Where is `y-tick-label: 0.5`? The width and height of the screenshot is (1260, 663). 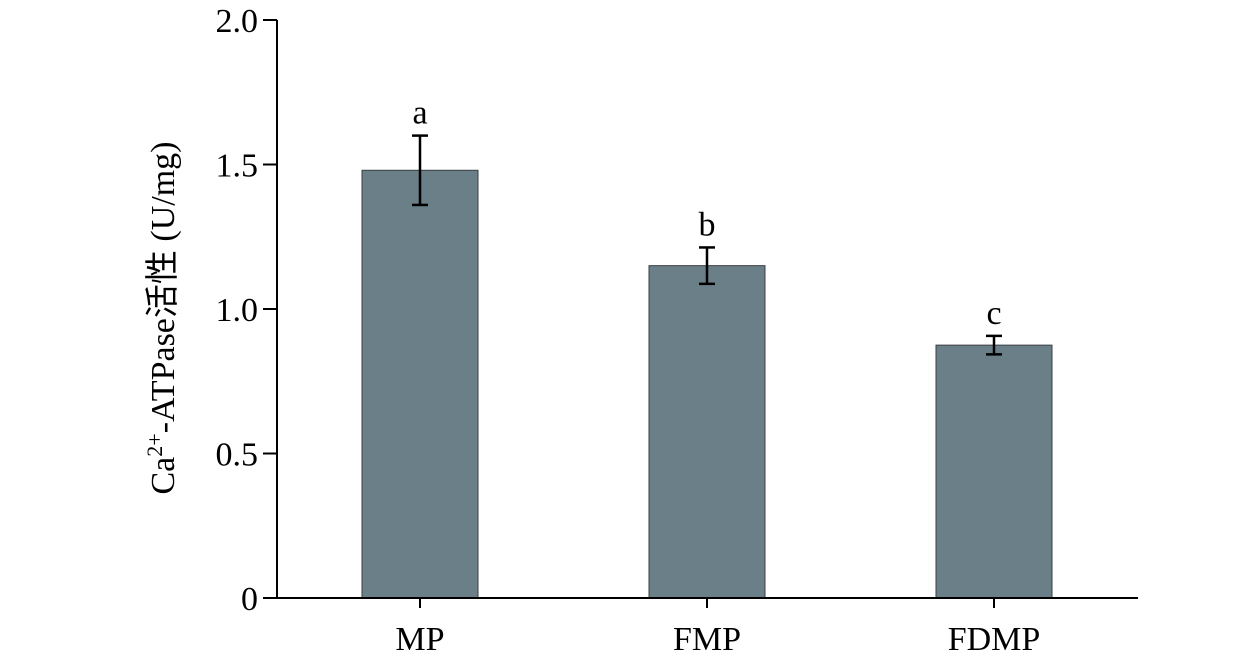 y-tick-label: 0.5 is located at coordinates (237, 455).